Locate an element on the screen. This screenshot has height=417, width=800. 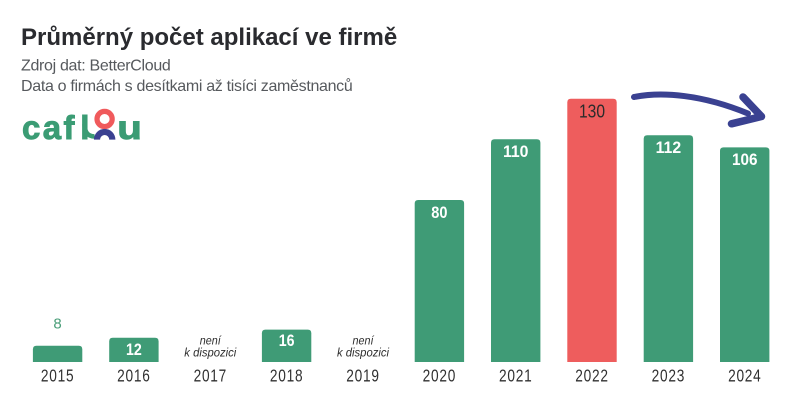
svg-text: 8 is located at coordinates (57, 323).